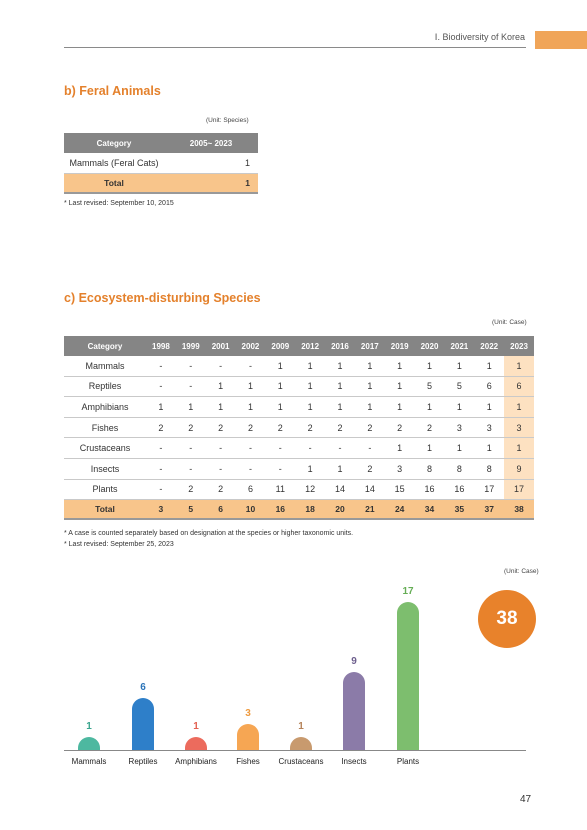 The height and width of the screenshot is (830, 587). I want to click on eco-col-year: 2002, so click(250, 346).